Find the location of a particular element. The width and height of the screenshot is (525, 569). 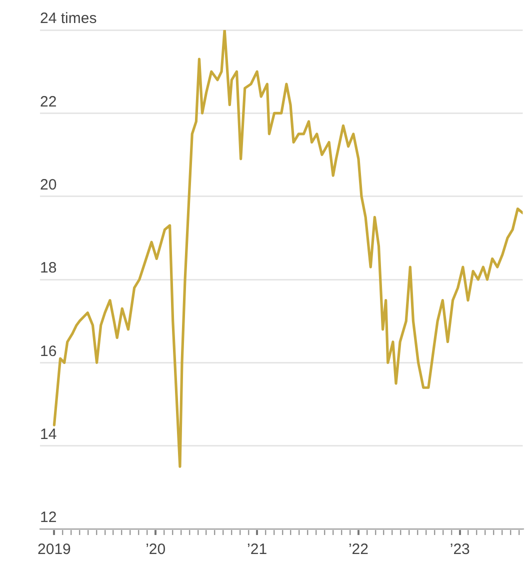

y-tick-label: 14 is located at coordinates (48, 434).